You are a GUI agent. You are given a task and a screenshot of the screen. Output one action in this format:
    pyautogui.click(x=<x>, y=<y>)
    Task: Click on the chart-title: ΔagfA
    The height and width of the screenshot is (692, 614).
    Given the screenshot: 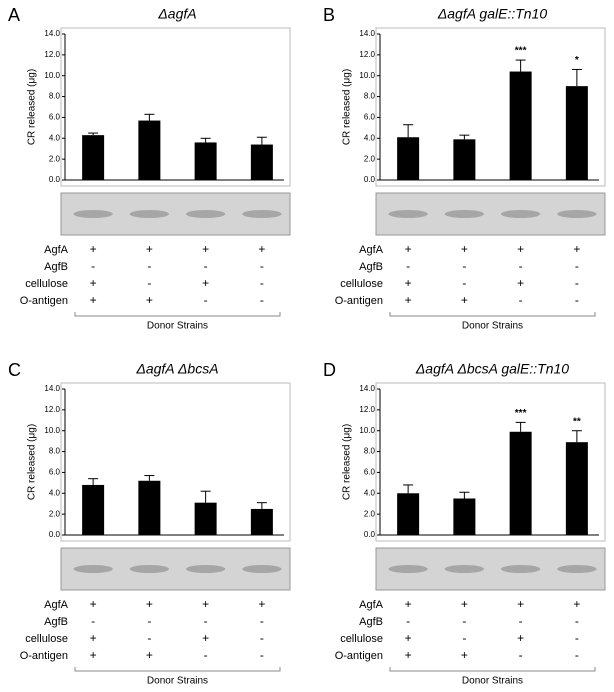 What is the action you would take?
    pyautogui.click(x=176, y=14)
    